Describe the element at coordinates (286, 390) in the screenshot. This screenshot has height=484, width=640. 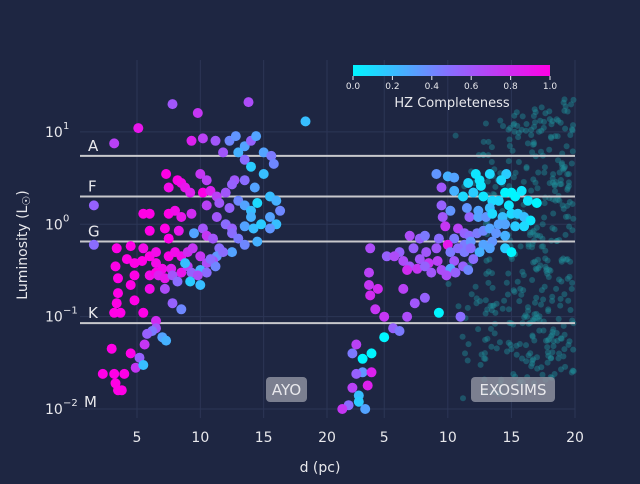
I see `panel-label-ayo-text: AYO` at that location.